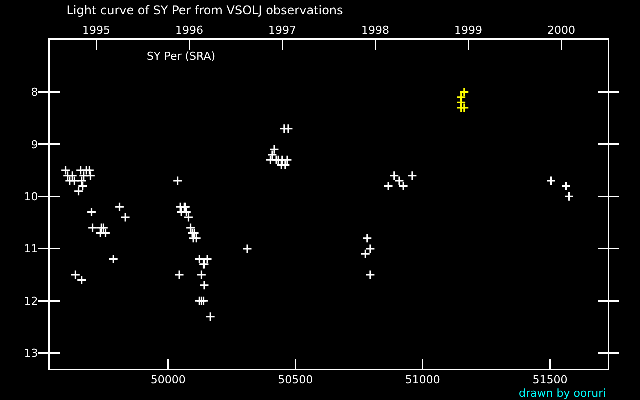 The image size is (640, 400). I want to click on annotation: SY Per (SRA), so click(181, 56).